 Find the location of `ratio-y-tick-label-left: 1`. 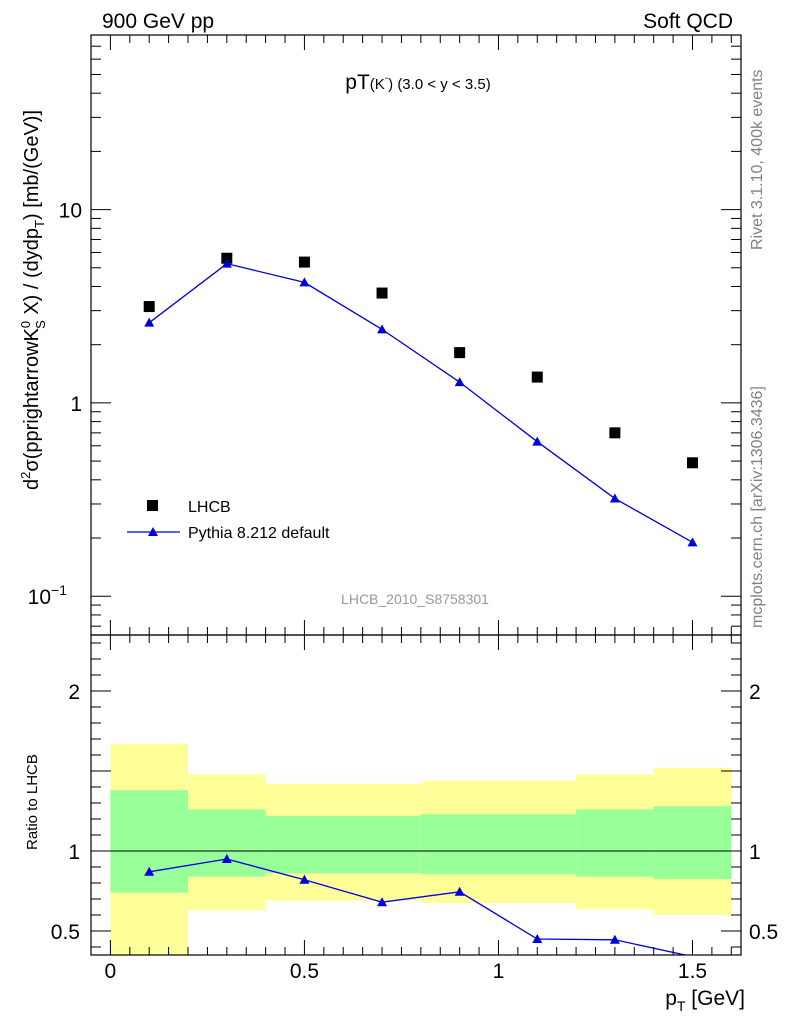

ratio-y-tick-label-left: 1 is located at coordinates (74, 852).